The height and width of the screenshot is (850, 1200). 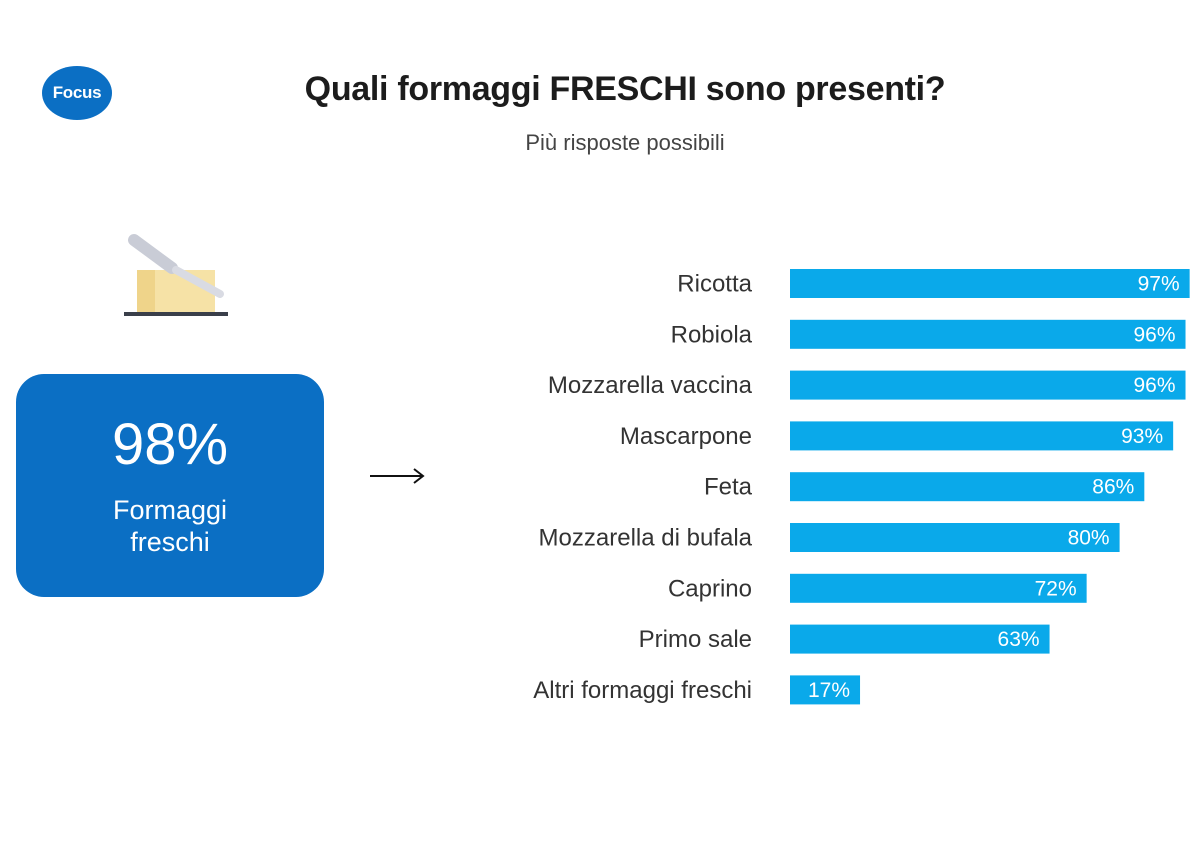 I want to click on page-title: Quali formaggi FRESCHI sono presenti?, so click(x=625, y=89).